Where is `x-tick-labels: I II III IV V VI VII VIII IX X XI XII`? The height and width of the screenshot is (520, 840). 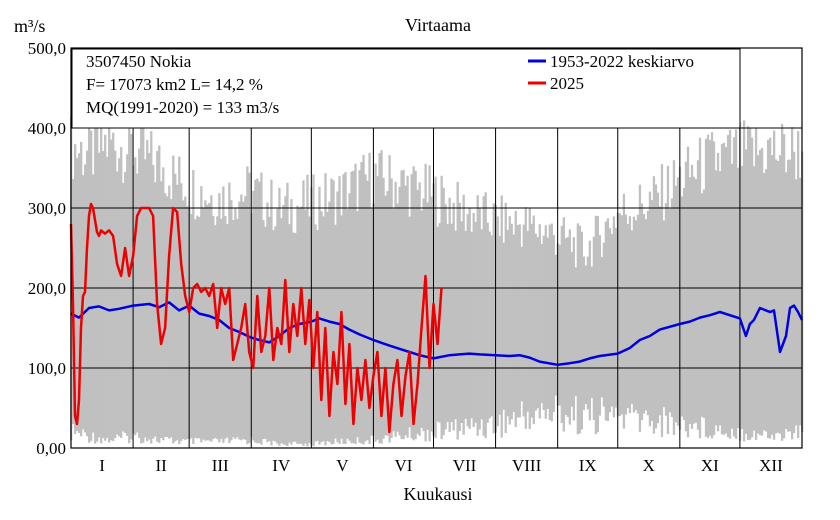 x-tick-labels: I II III IV V VI VII VIII IX X XI XII is located at coordinates (441, 465).